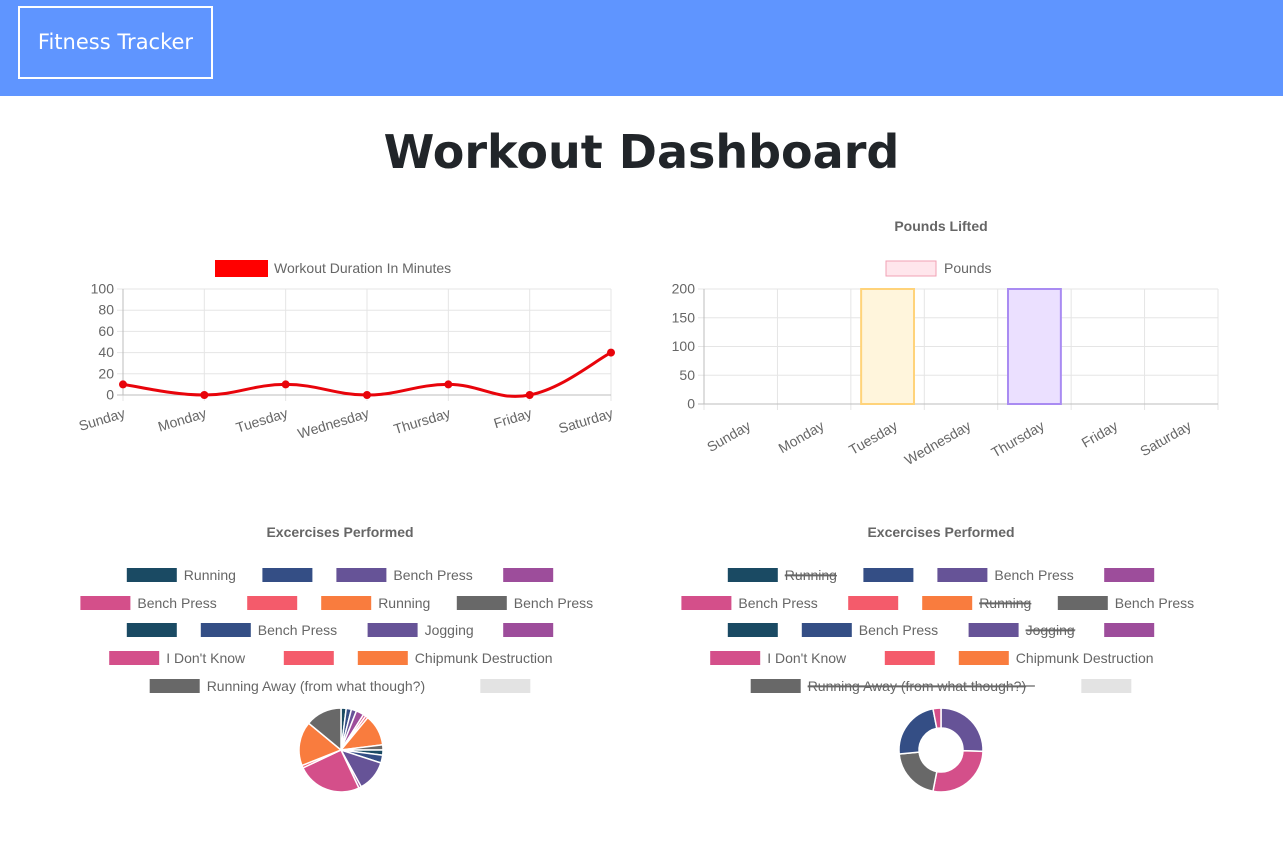 The image size is (1283, 862). I want to click on chart-title: Pounds Lifted, so click(940, 226).